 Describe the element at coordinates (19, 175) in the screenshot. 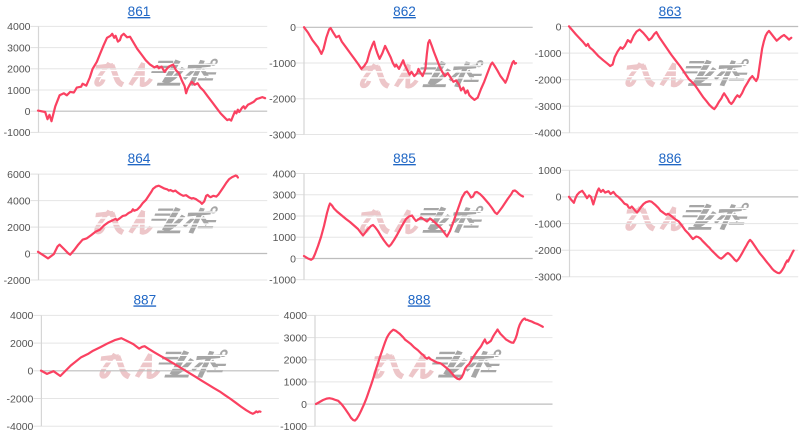

I see `svg-text: 6000` at that location.